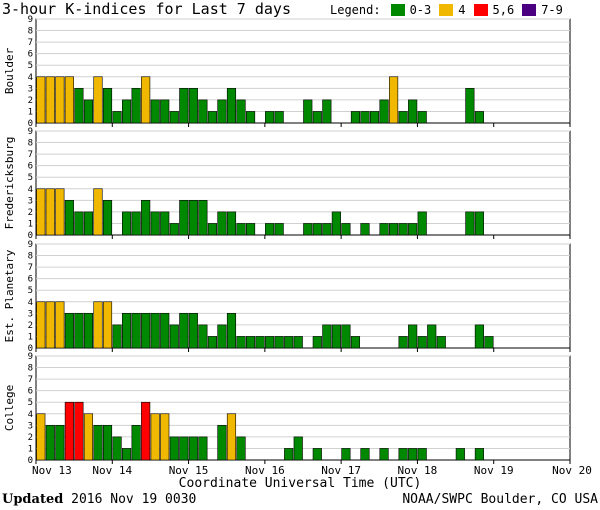 The height and width of the screenshot is (510, 600). What do you see at coordinates (265, 470) in the screenshot?
I see `x-tick-label: Nov 16` at bounding box center [265, 470].